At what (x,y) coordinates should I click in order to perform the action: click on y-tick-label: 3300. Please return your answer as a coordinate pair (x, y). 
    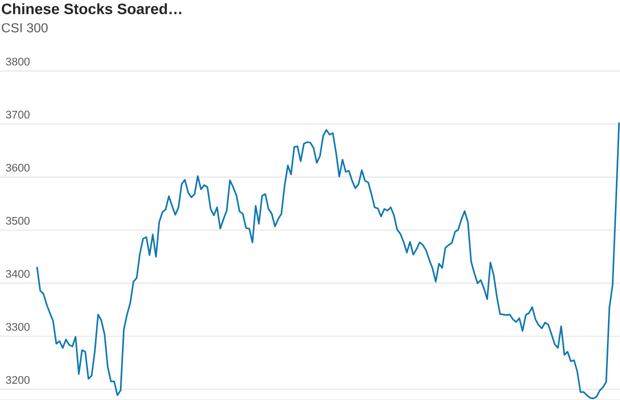
    Looking at the image, I should click on (18, 327).